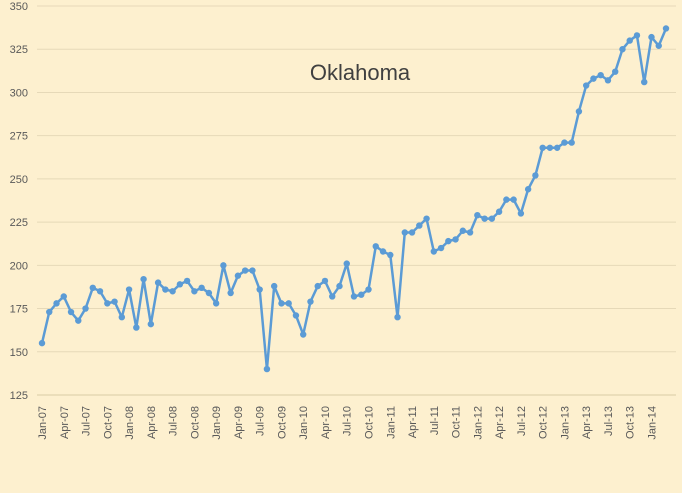 Image resolution: width=682 pixels, height=493 pixels. Describe the element at coordinates (652, 423) in the screenshot. I see `x-tick-label: Jan-14` at that location.